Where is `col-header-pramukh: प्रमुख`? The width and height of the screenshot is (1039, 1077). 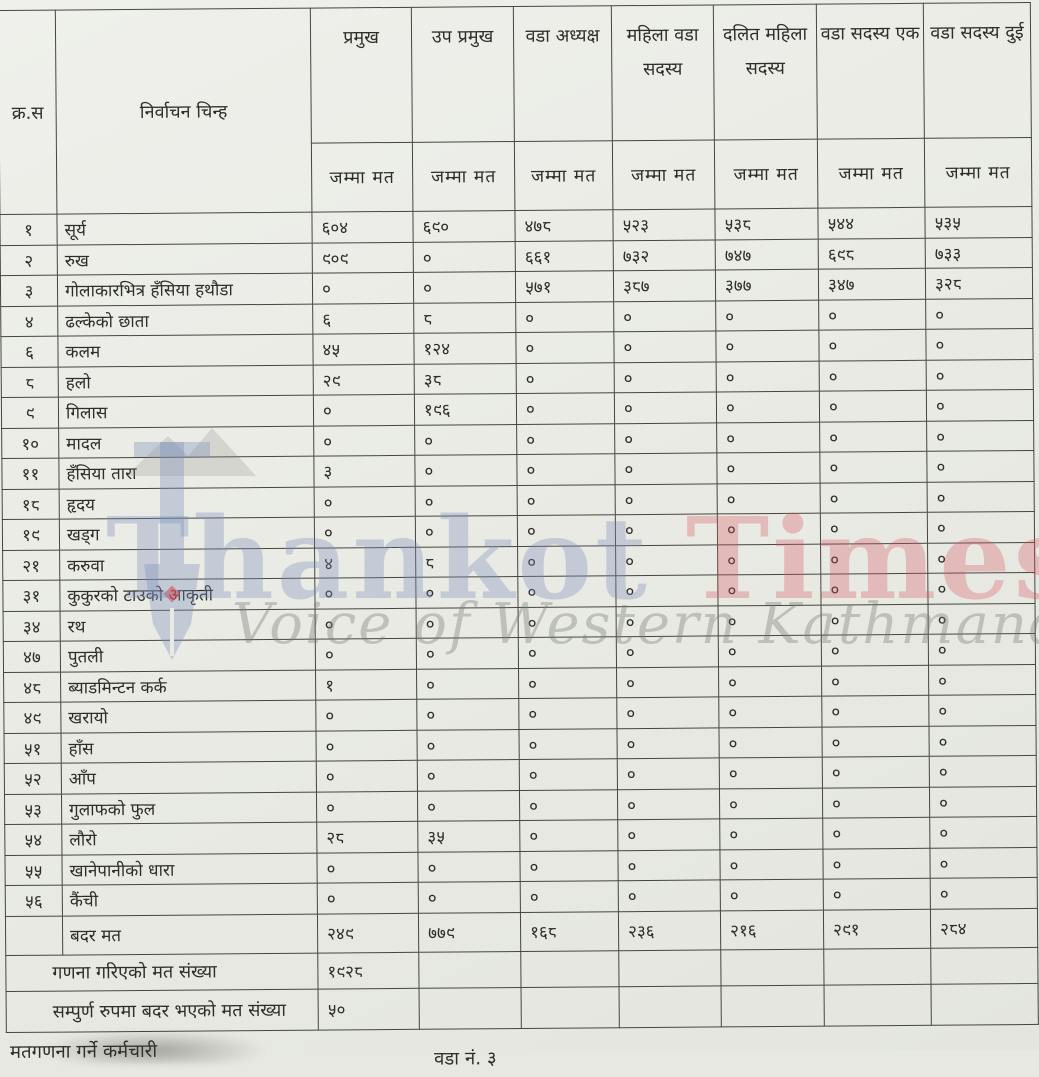 col-header-pramukh: प्रमुख is located at coordinates (361, 75).